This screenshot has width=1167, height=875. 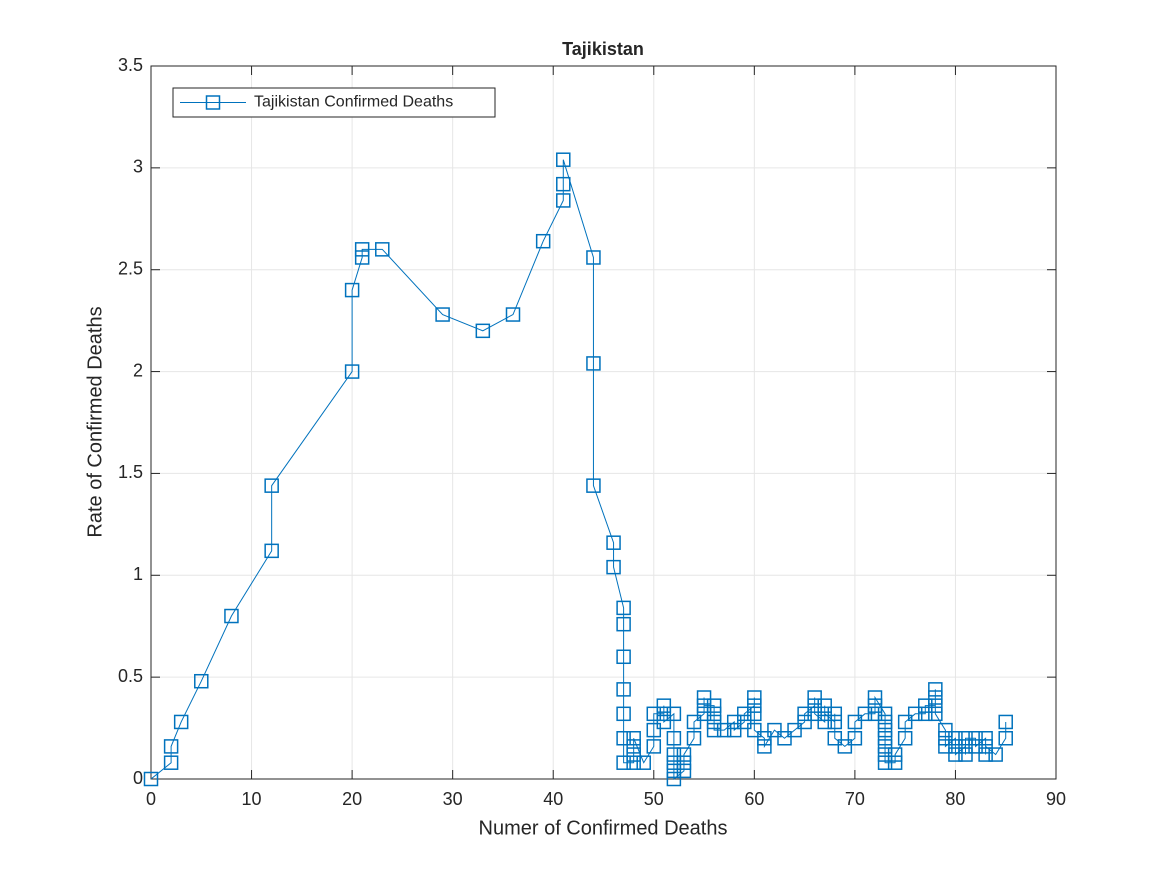 I want to click on chart-title: Tajikistan, so click(x=603, y=49).